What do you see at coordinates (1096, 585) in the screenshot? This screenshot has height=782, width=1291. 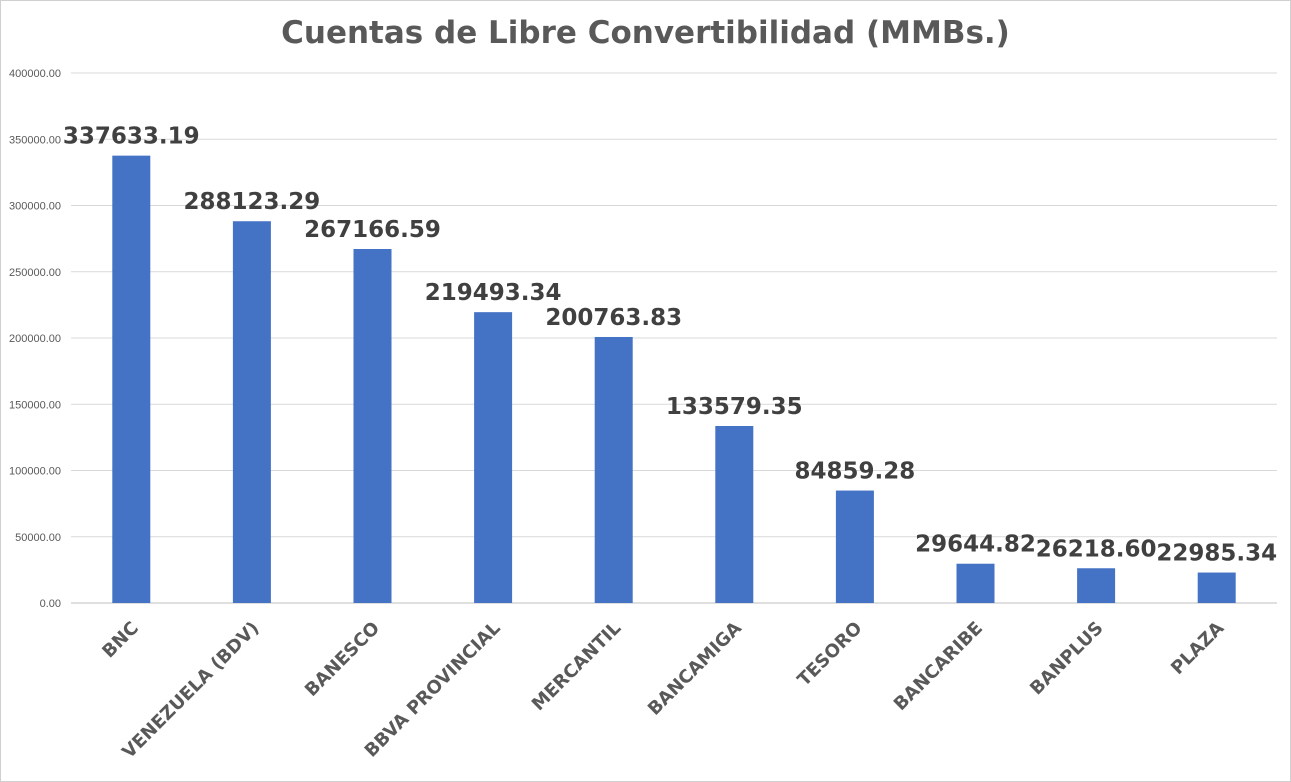 I see `bar-banplus` at bounding box center [1096, 585].